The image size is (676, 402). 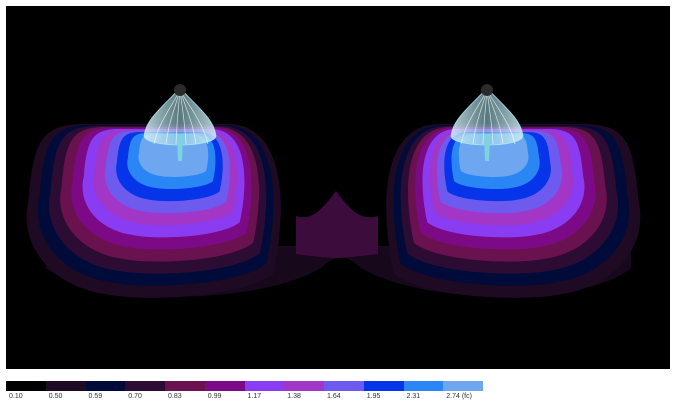 I want to click on legend-label-1: 0.50, so click(x=55, y=396).